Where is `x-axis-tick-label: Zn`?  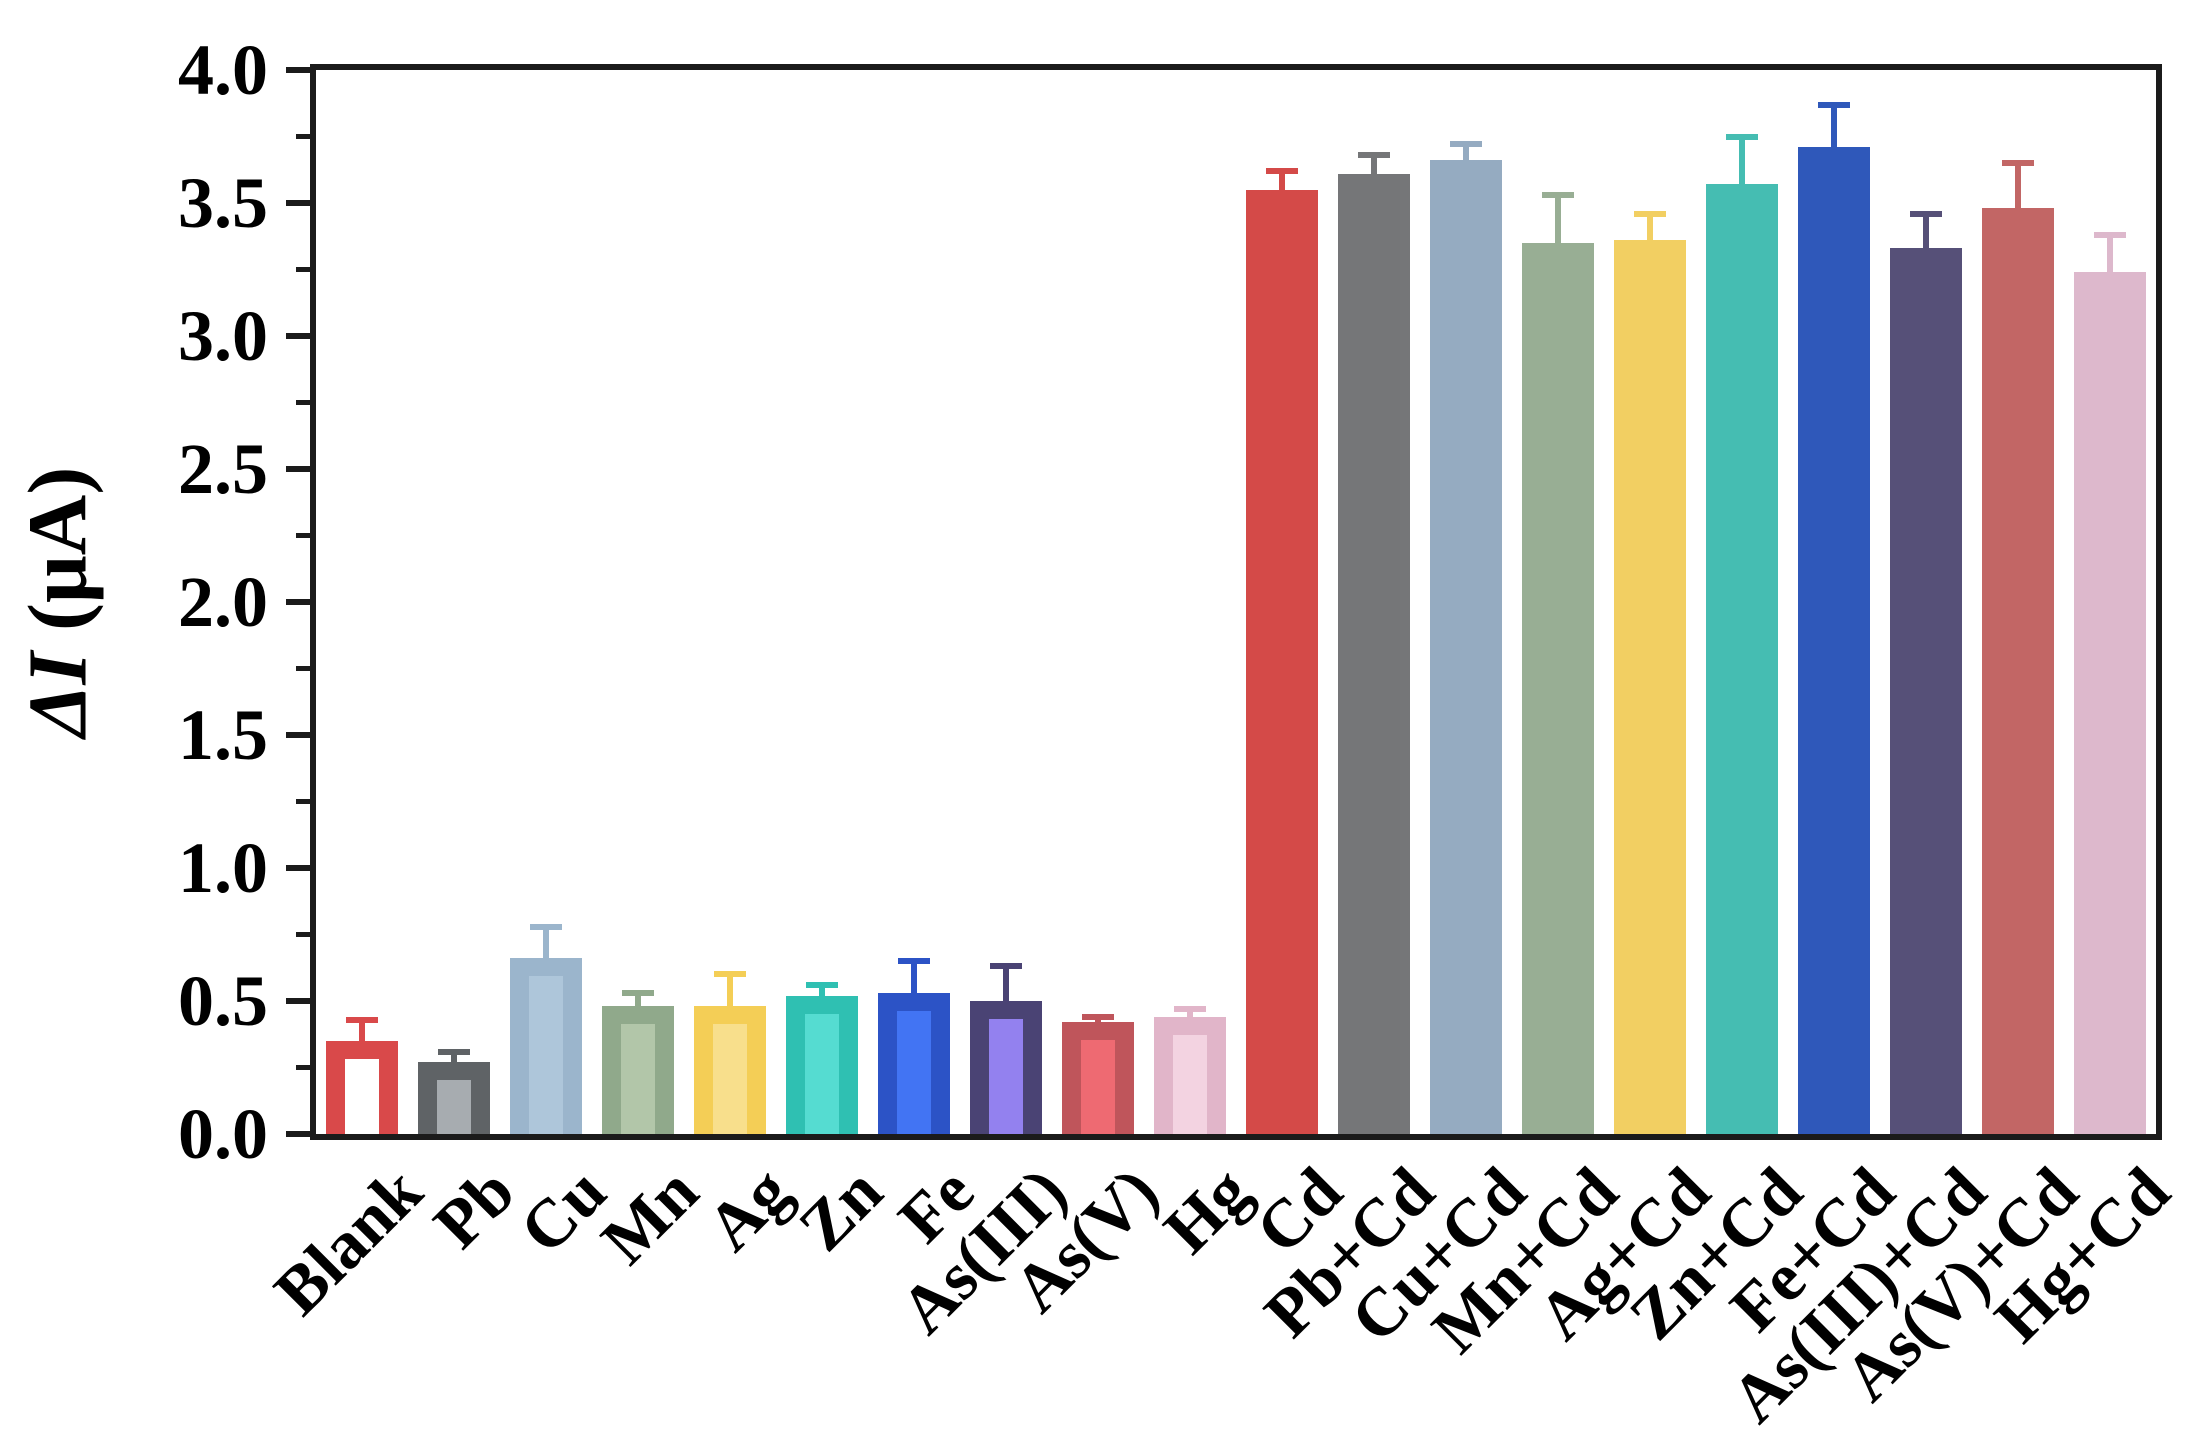
x-axis-tick-label: Zn is located at coordinates (840, 1209).